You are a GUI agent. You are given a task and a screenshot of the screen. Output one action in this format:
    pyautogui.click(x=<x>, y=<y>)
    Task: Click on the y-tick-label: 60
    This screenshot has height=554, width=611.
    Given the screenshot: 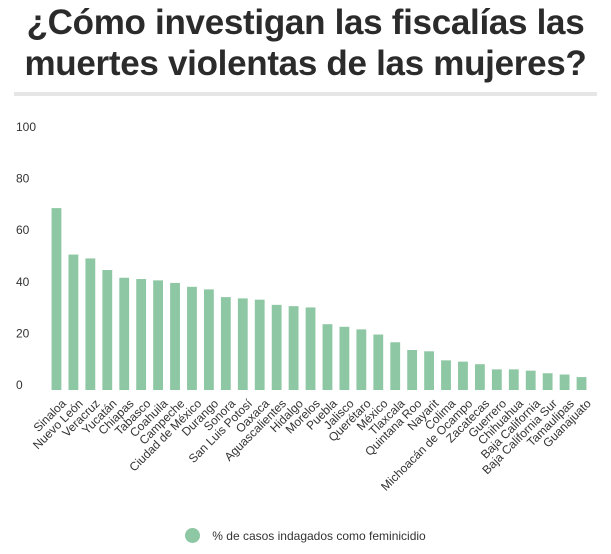 What is the action you would take?
    pyautogui.click(x=23, y=230)
    